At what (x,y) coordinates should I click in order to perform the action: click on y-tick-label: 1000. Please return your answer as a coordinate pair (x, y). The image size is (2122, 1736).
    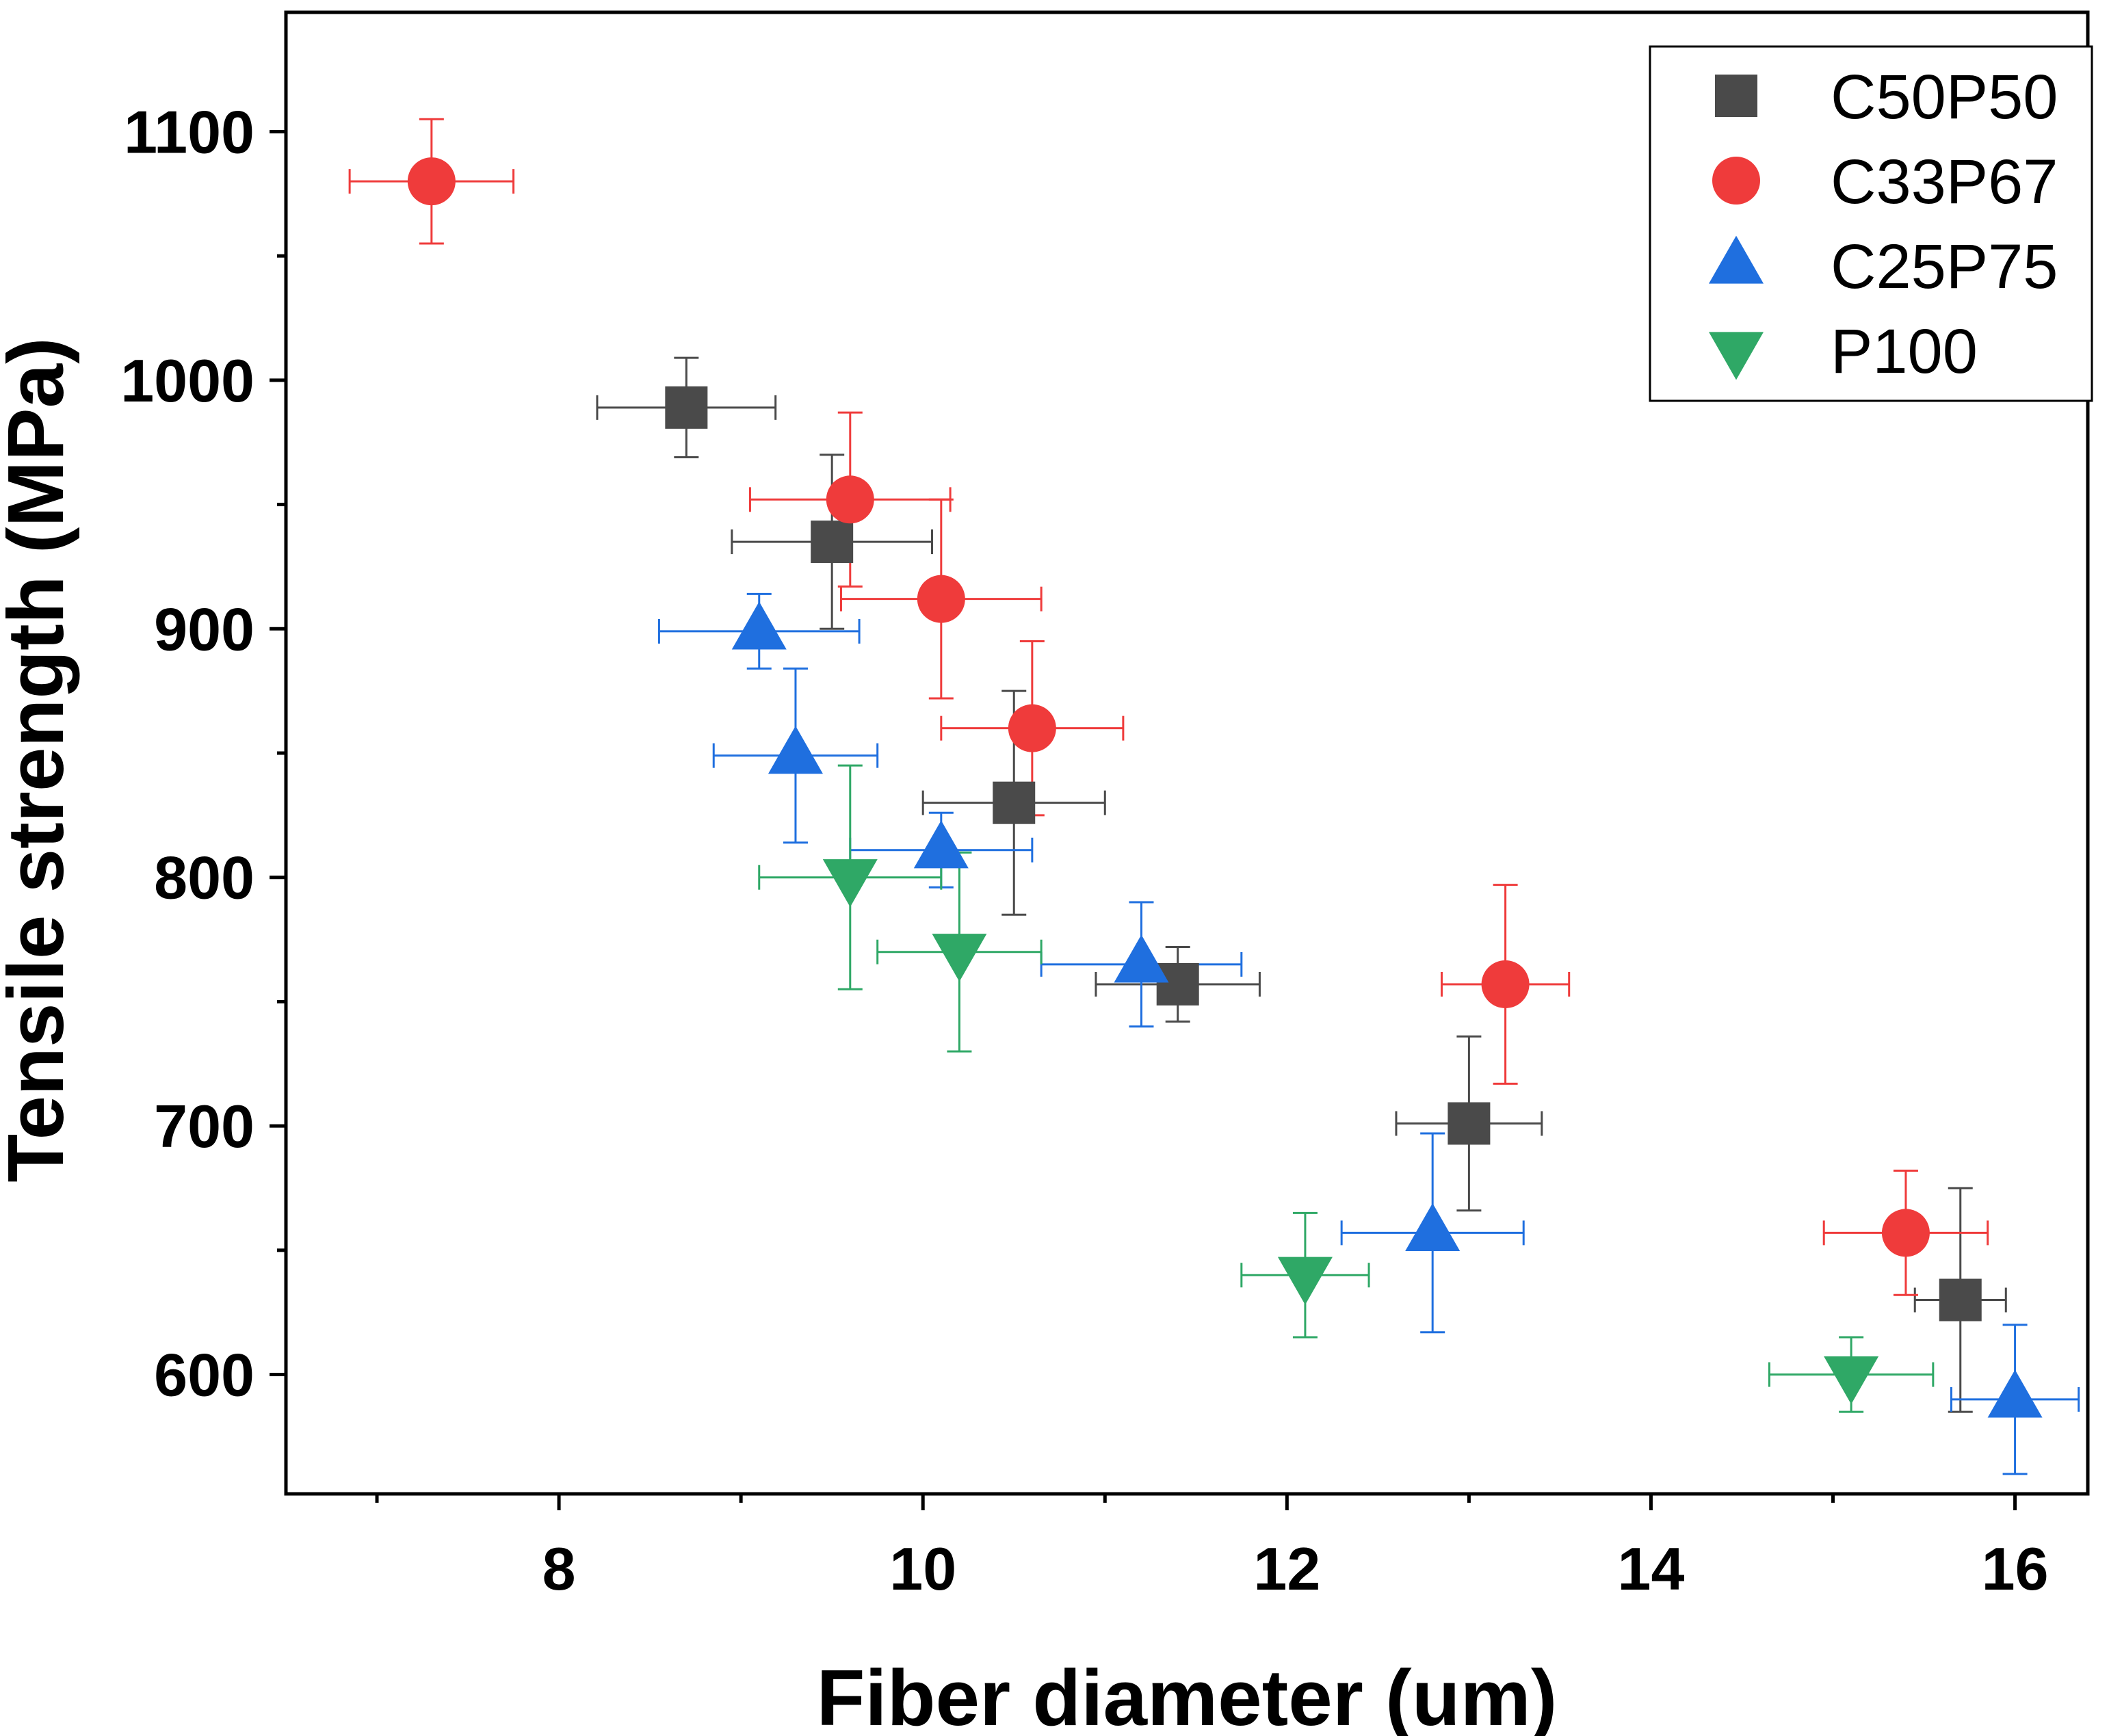
    Looking at the image, I should click on (187, 381).